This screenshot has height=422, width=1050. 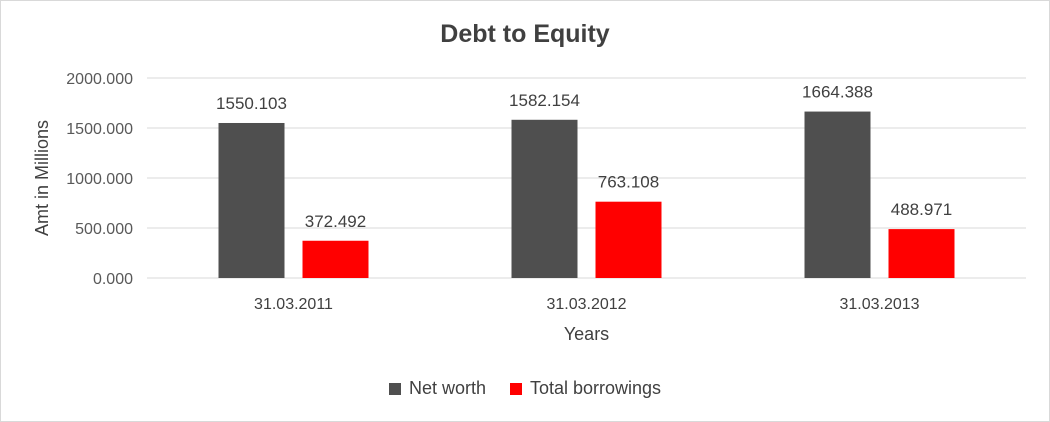 I want to click on x-tick-label: 31.03.2013, so click(x=879, y=304).